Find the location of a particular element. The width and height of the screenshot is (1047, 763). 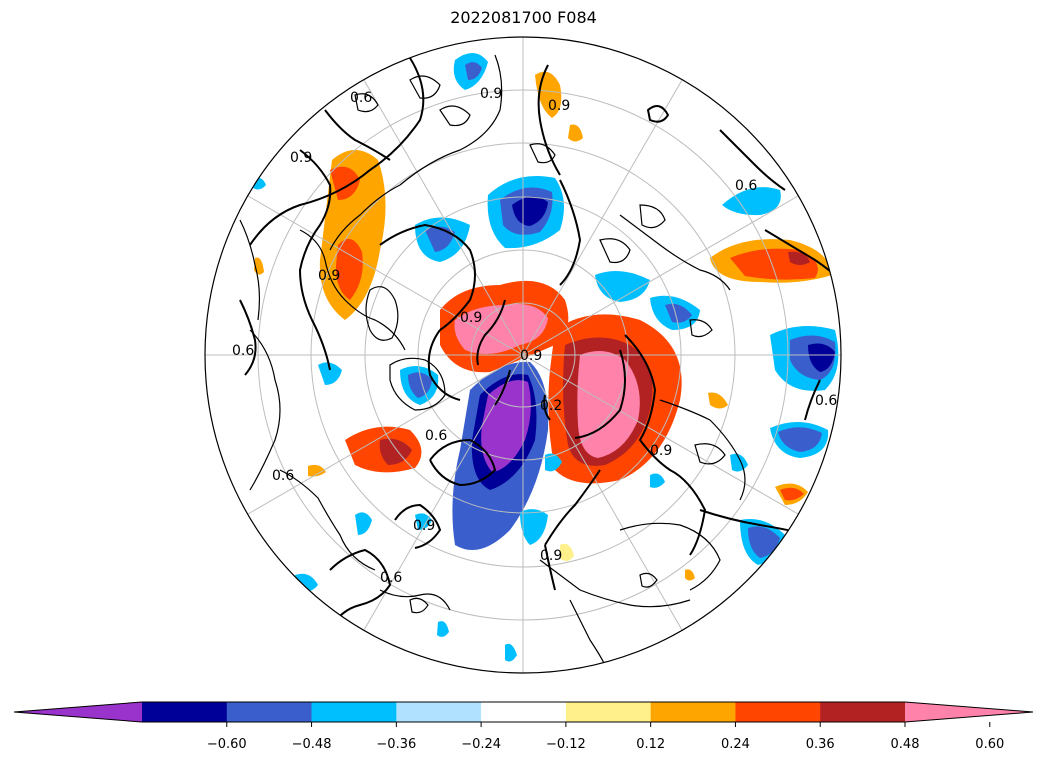

colorbar-extend-max is located at coordinates (969, 712).